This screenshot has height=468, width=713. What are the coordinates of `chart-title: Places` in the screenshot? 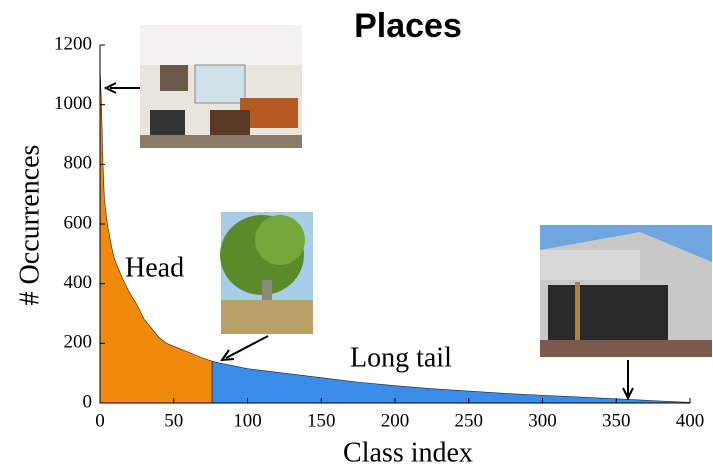 It's located at (408, 26).